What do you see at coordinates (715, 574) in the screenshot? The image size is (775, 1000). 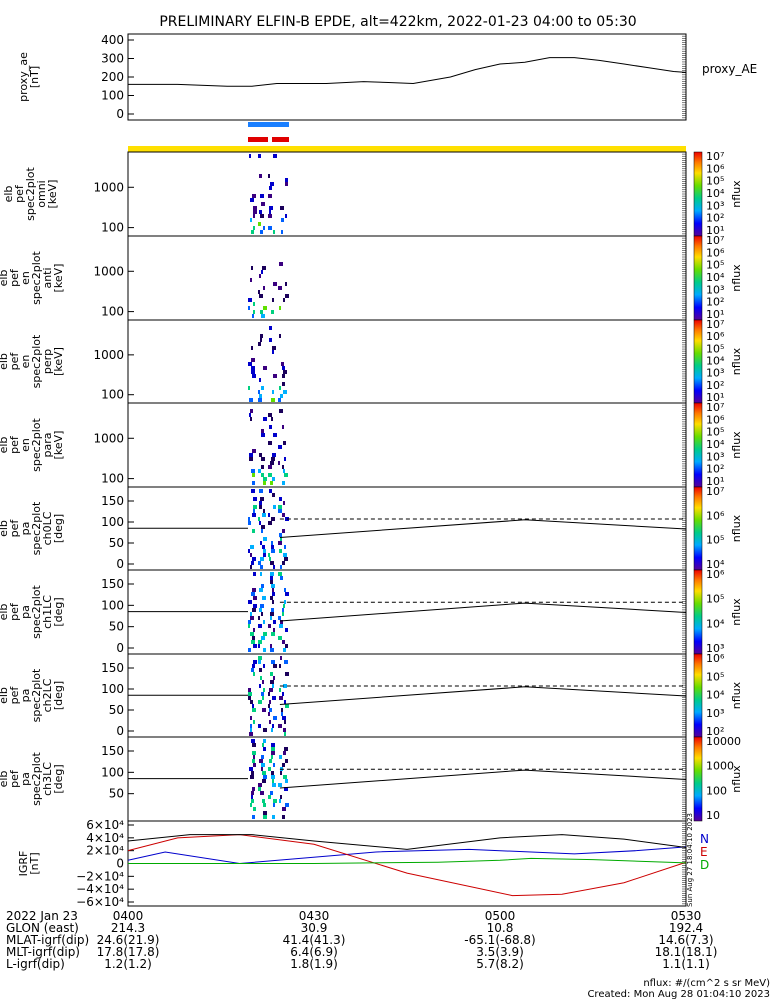 I see `colorbar-tick-label: 10⁶` at bounding box center [715, 574].